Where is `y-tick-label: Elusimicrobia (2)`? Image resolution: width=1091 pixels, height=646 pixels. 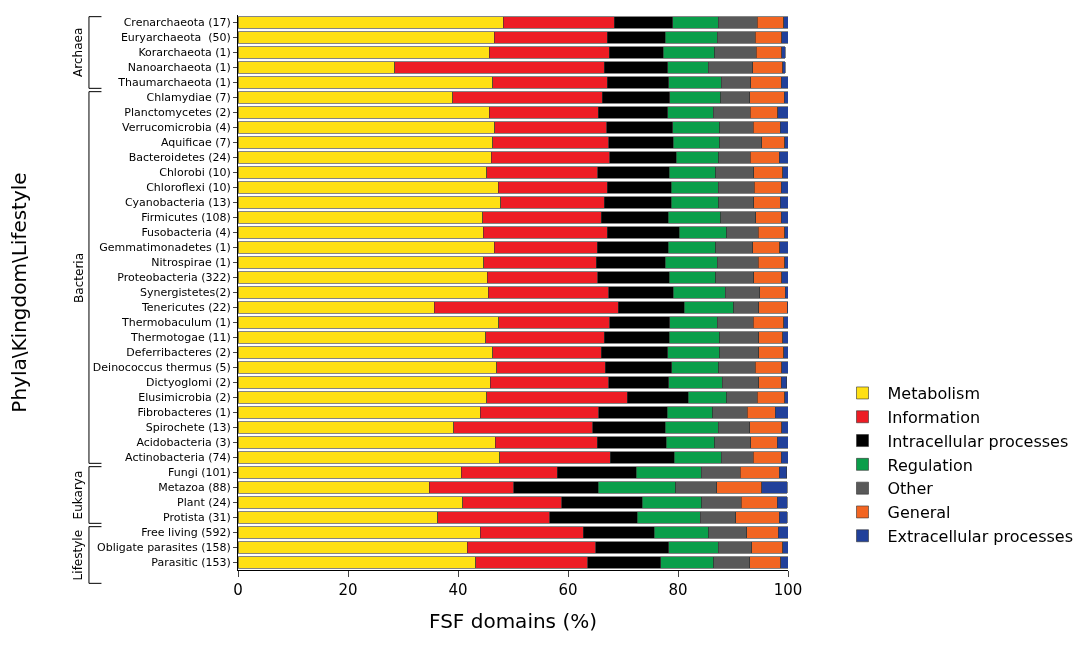
y-tick-label: Elusimicrobia (2) is located at coordinates (184, 398).